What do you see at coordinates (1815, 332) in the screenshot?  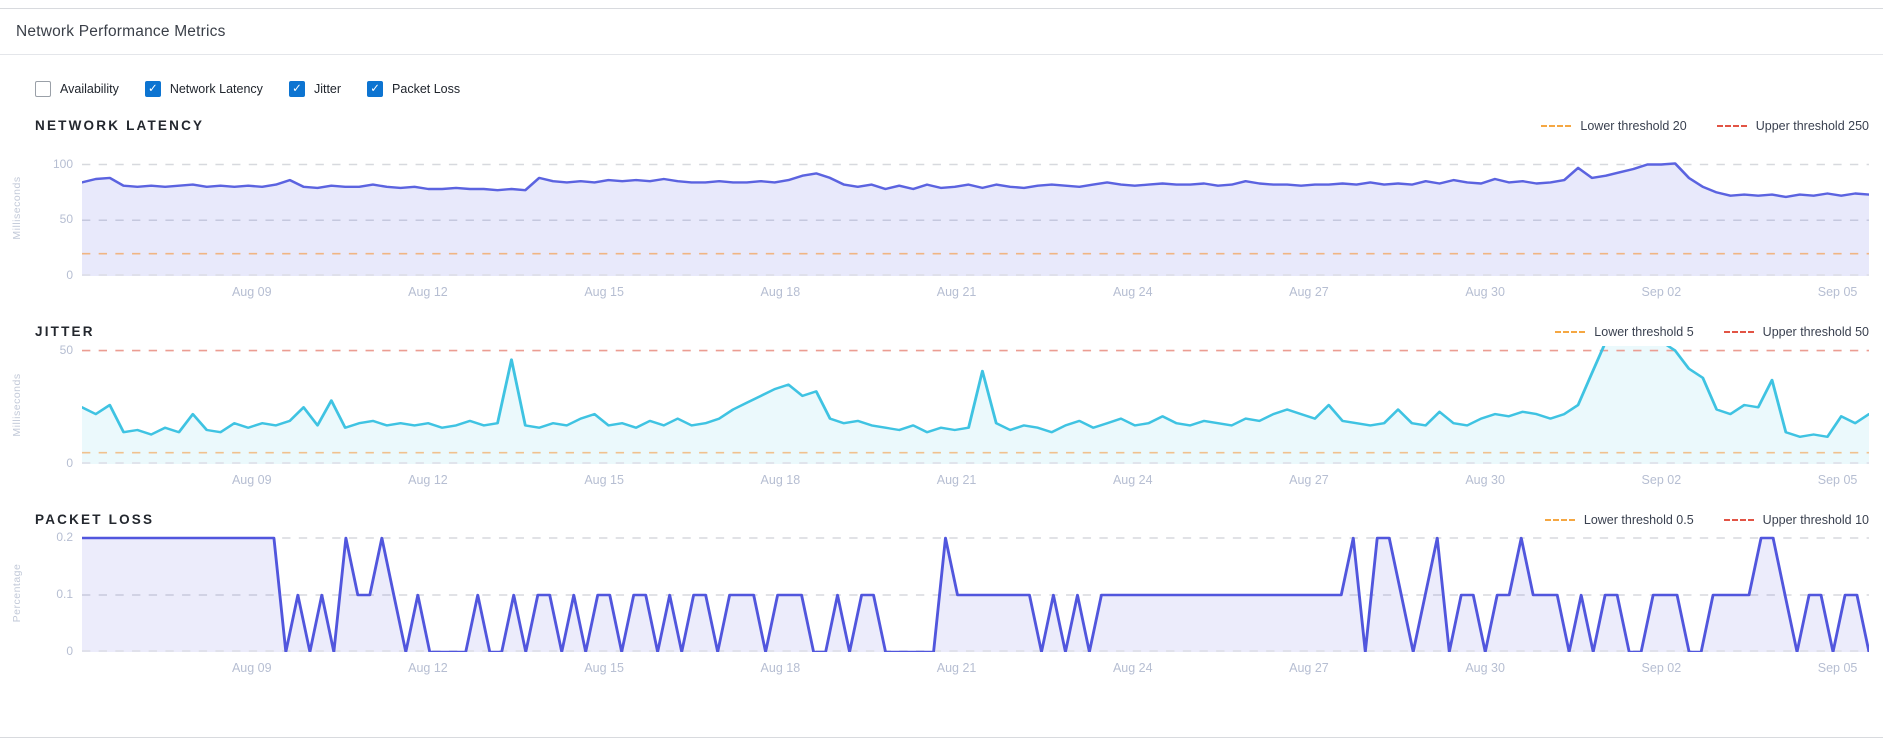 I see `legend-label: Upper threshold 50` at bounding box center [1815, 332].